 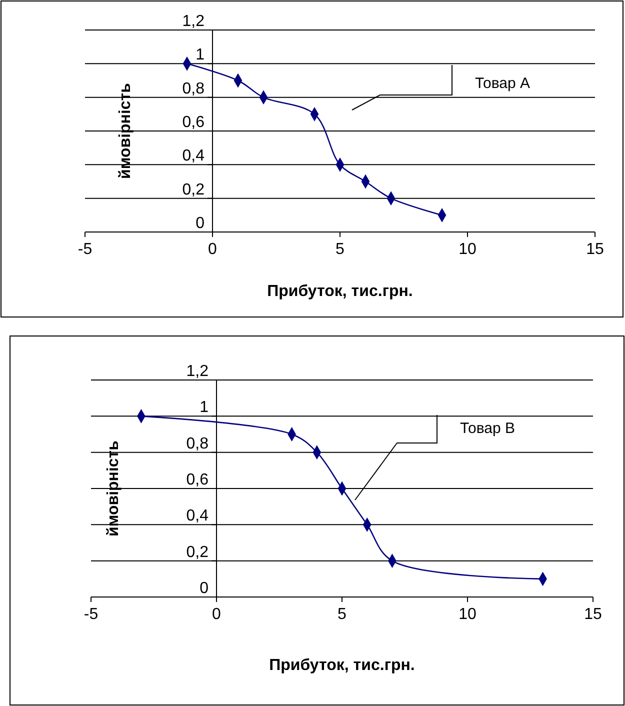 What do you see at coordinates (487, 428) in the screenshot?
I see `annotation: Товар В` at bounding box center [487, 428].